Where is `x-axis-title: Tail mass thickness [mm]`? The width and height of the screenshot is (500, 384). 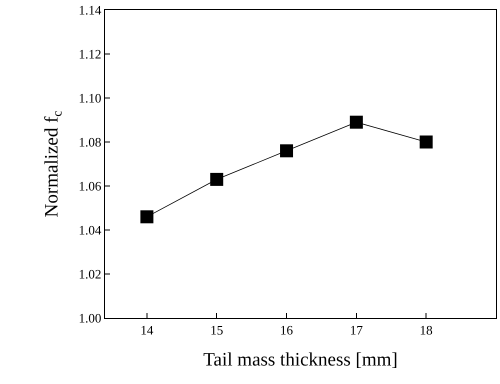
x-axis-title: Tail mass thickness [mm] is located at coordinates (300, 359).